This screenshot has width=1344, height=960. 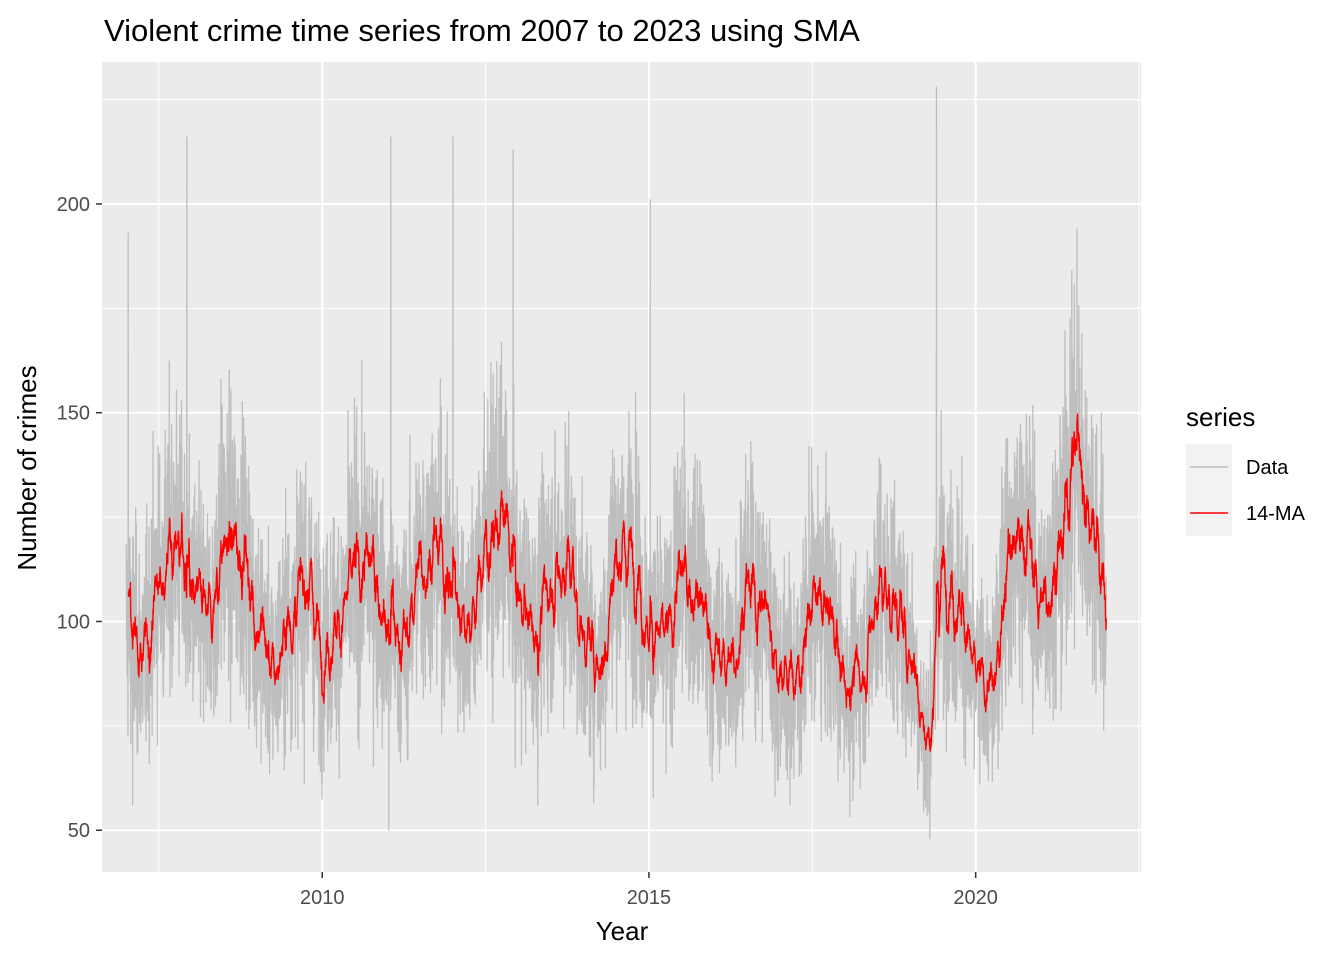 What do you see at coordinates (79, 518) in the screenshot?
I see `y-axis: 50 100 150 200` at bounding box center [79, 518].